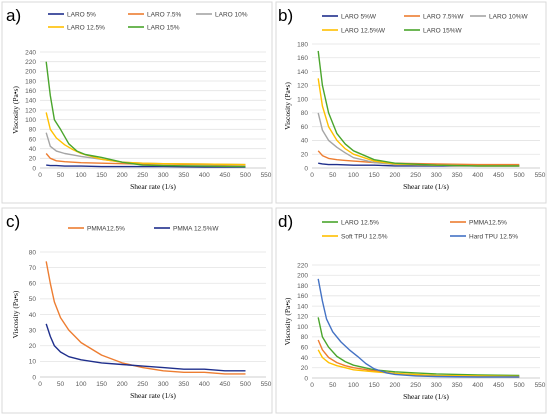 The width and height of the screenshot is (550, 416). I want to click on panel-b-legend-label: LARO 15%W, so click(443, 30).